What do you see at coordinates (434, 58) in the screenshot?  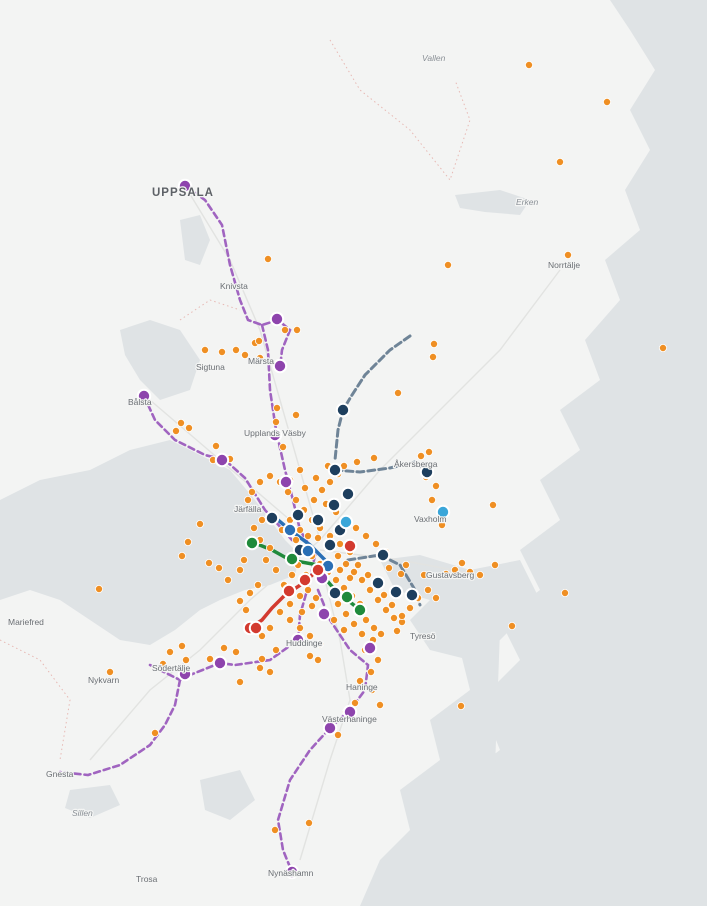 I see `label-vallen: Vallen` at bounding box center [434, 58].